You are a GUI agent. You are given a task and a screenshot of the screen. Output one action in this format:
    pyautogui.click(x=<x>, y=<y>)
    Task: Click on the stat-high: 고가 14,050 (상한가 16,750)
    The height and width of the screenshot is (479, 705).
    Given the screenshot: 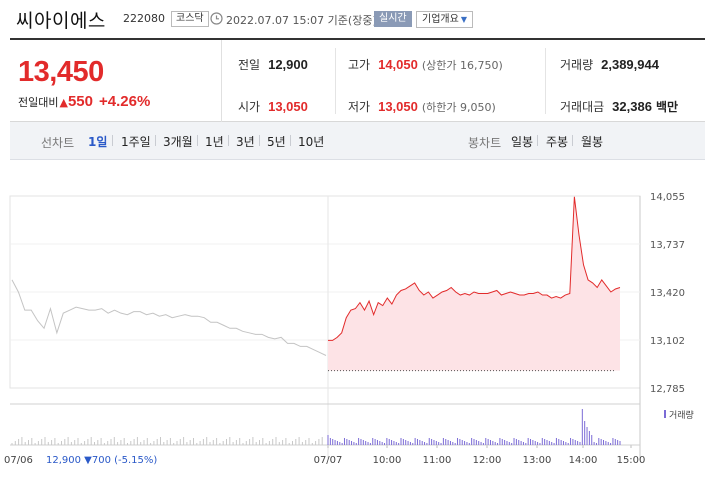 What is the action you would take?
    pyautogui.click(x=425, y=64)
    